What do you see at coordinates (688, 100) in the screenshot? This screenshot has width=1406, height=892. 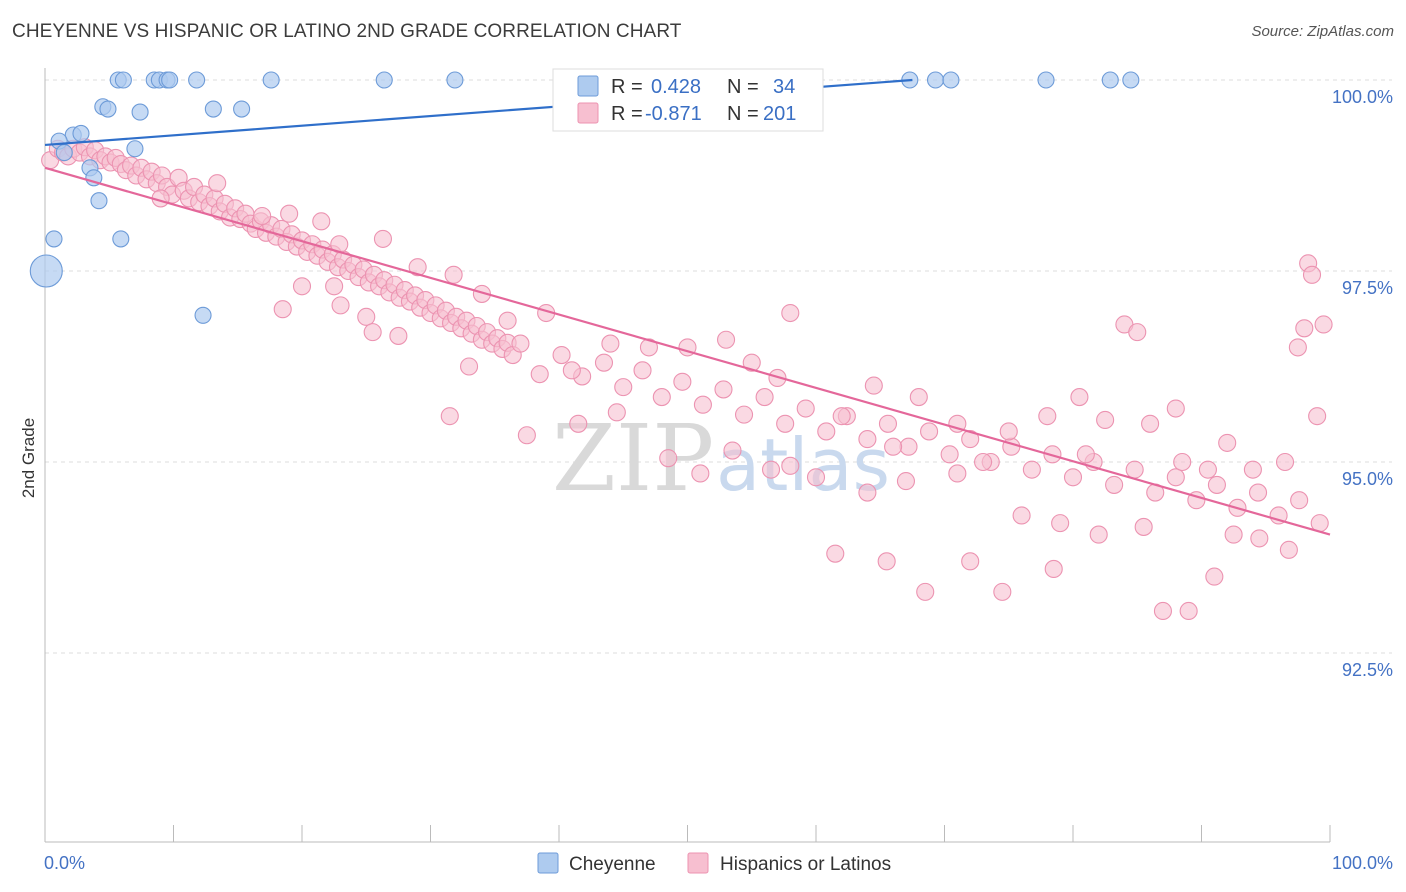 I see `correlation-legend: R = 0.428 N = 34 R = -0.871 N = 201` at bounding box center [688, 100].